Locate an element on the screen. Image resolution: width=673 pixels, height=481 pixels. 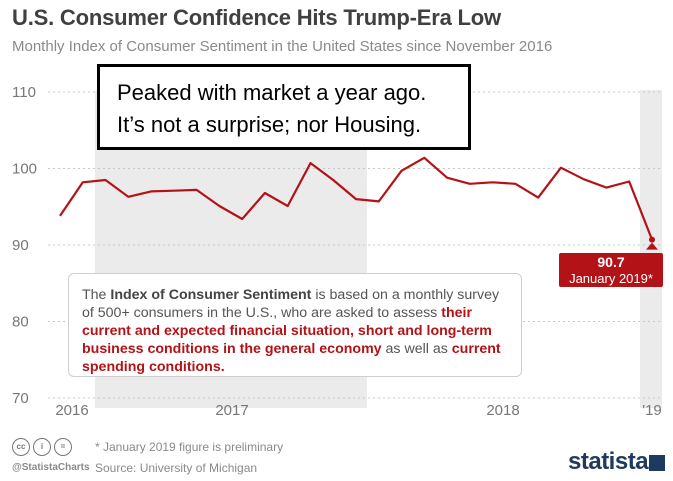
note-text-1: The is located at coordinates (96, 295).